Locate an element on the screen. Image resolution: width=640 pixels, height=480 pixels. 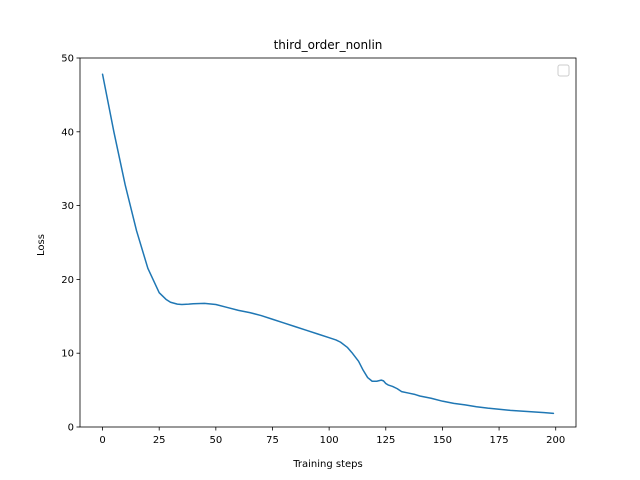
x-tick-label: 75 is located at coordinates (272, 440).